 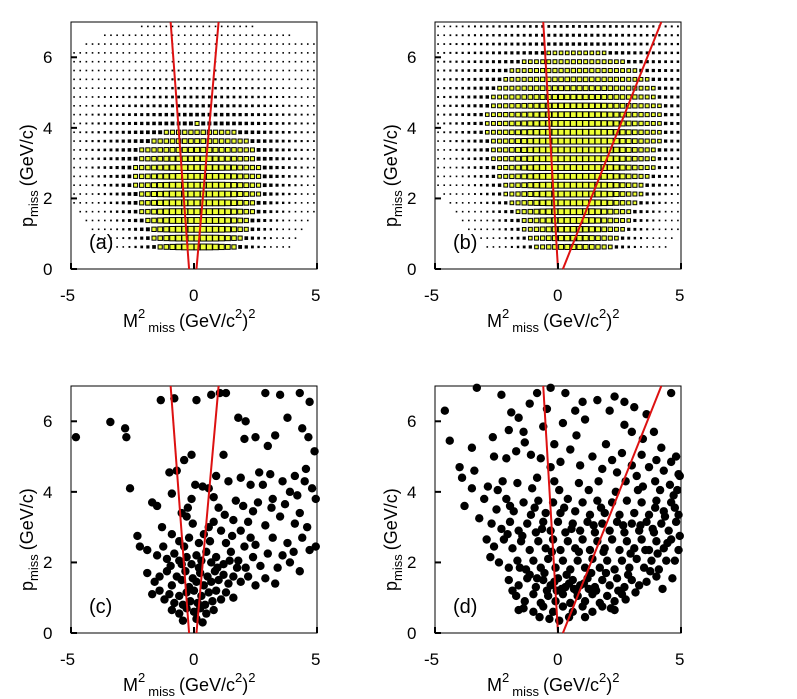 I want to click on panel-b-label: (b), so click(x=465, y=243).